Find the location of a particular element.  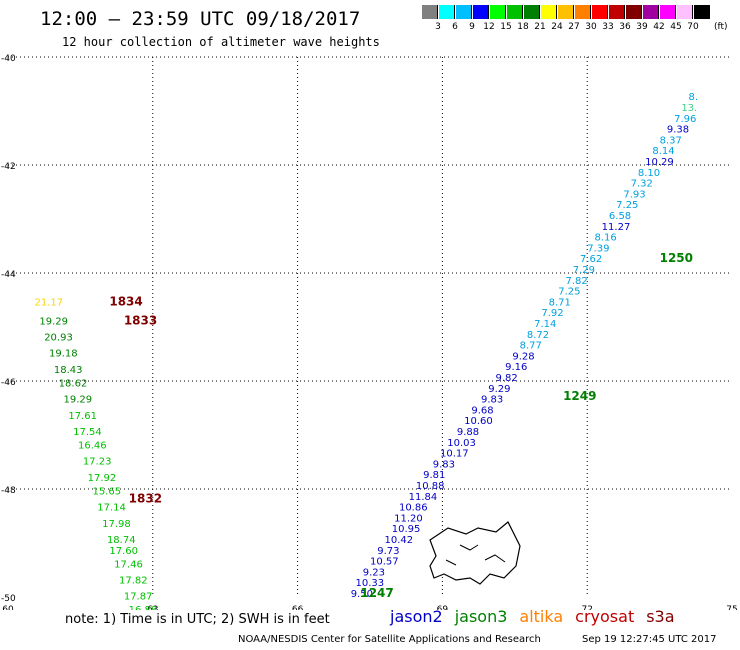

data-label: 10.42 is located at coordinates (398, 540).